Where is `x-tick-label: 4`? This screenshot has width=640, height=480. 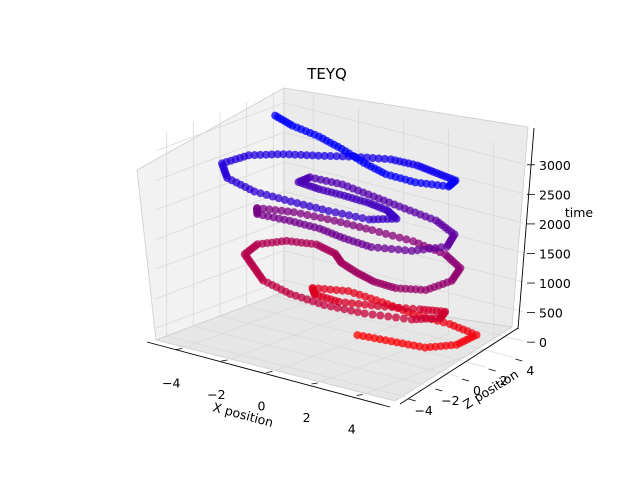 x-tick-label: 4 is located at coordinates (352, 429).